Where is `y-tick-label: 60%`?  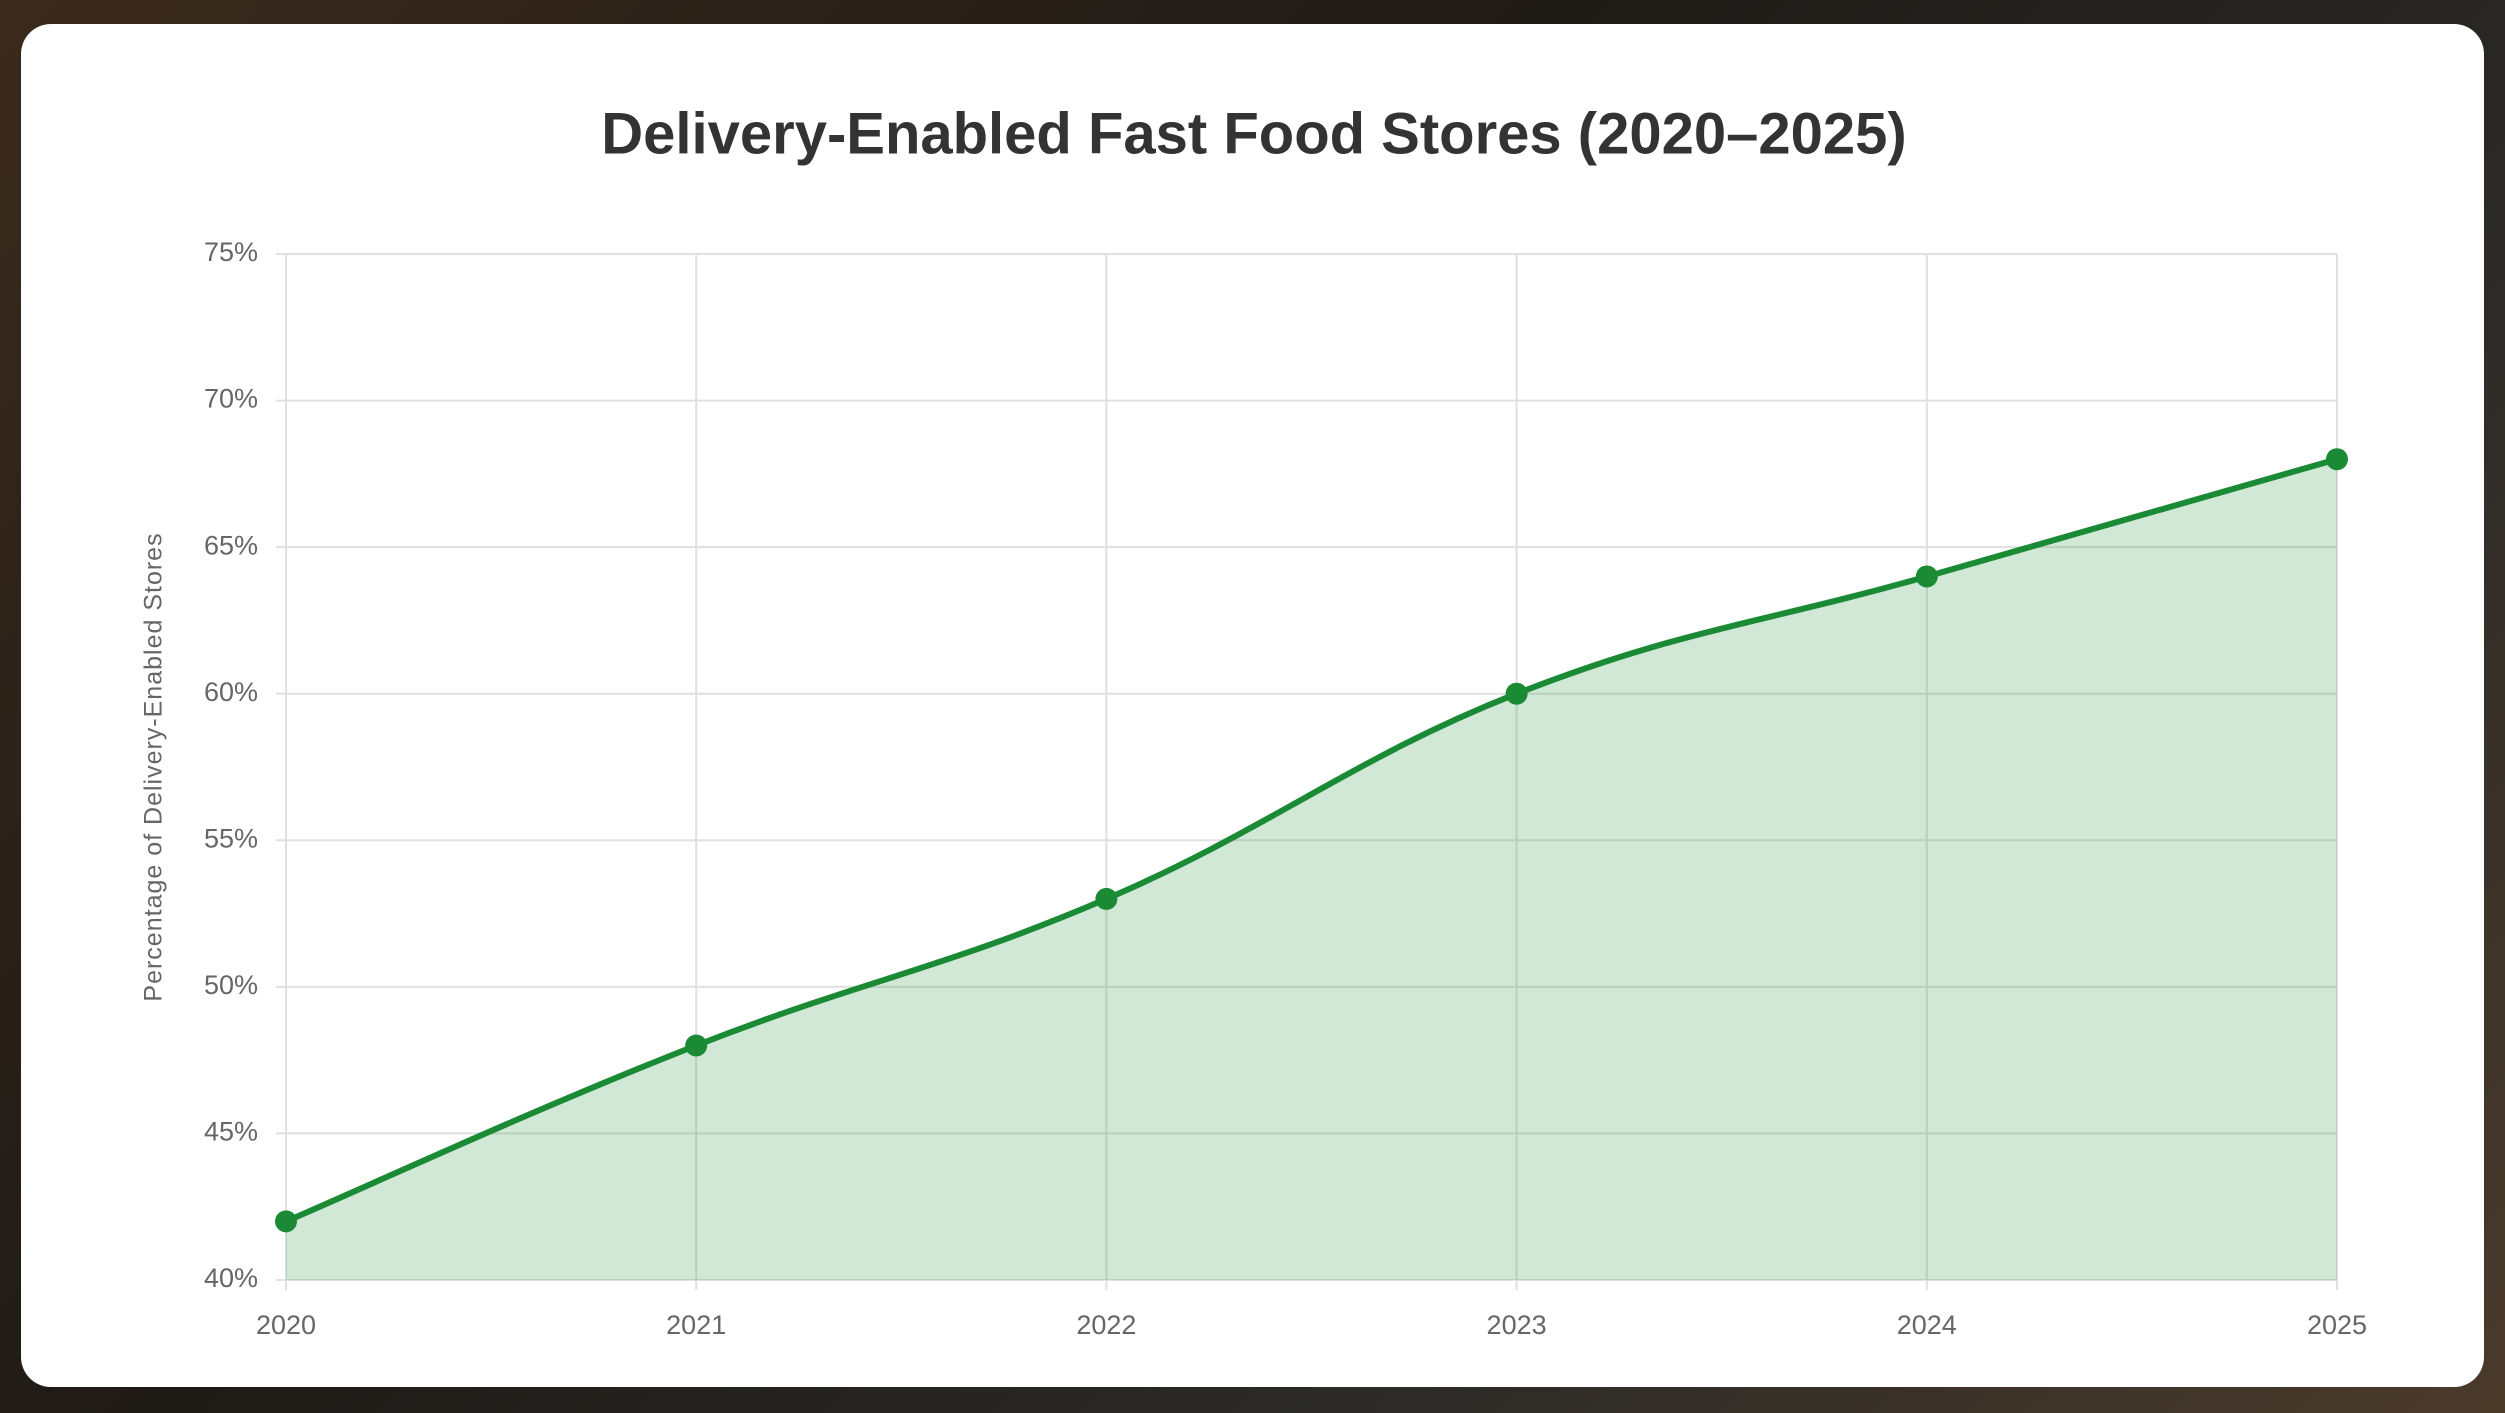 y-tick-label: 60% is located at coordinates (231, 692).